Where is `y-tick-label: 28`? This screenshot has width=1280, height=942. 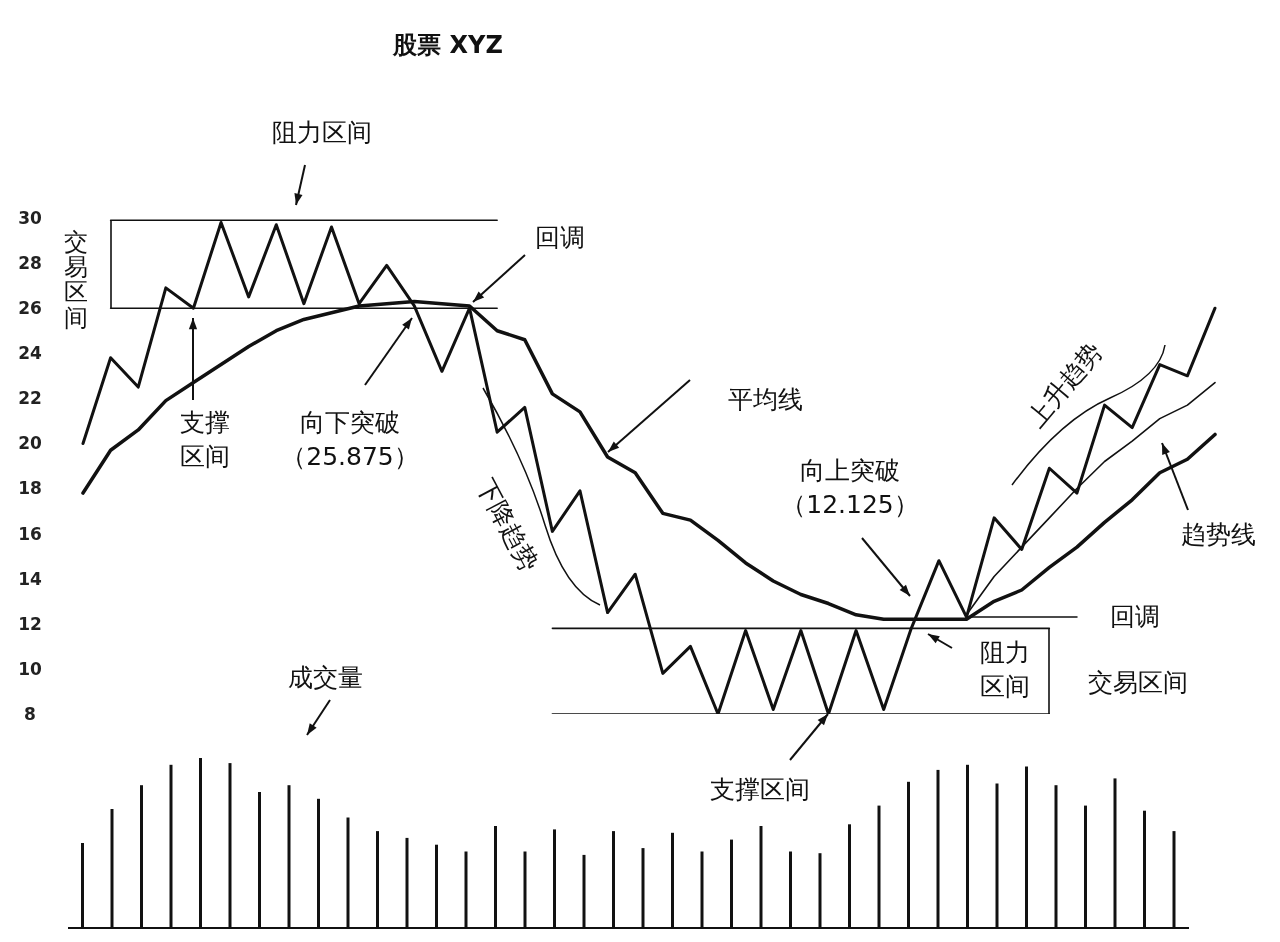
y-tick-label: 28 is located at coordinates (30, 263).